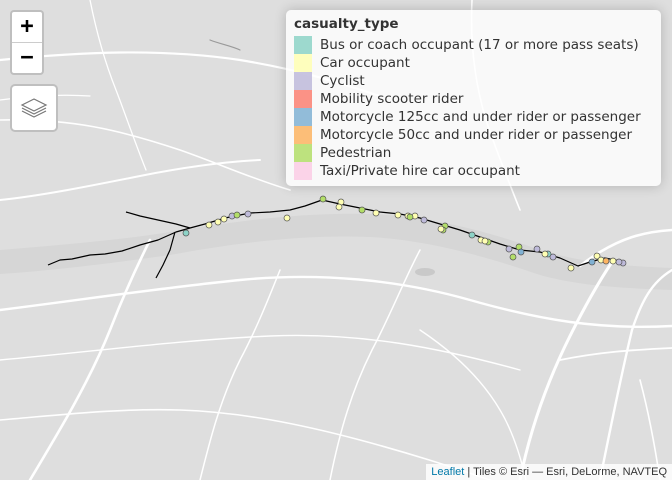  I want to click on tiles-credit: | Tiles © Esri — Esri, DeLorme, NAVTEQ, so click(565, 472).